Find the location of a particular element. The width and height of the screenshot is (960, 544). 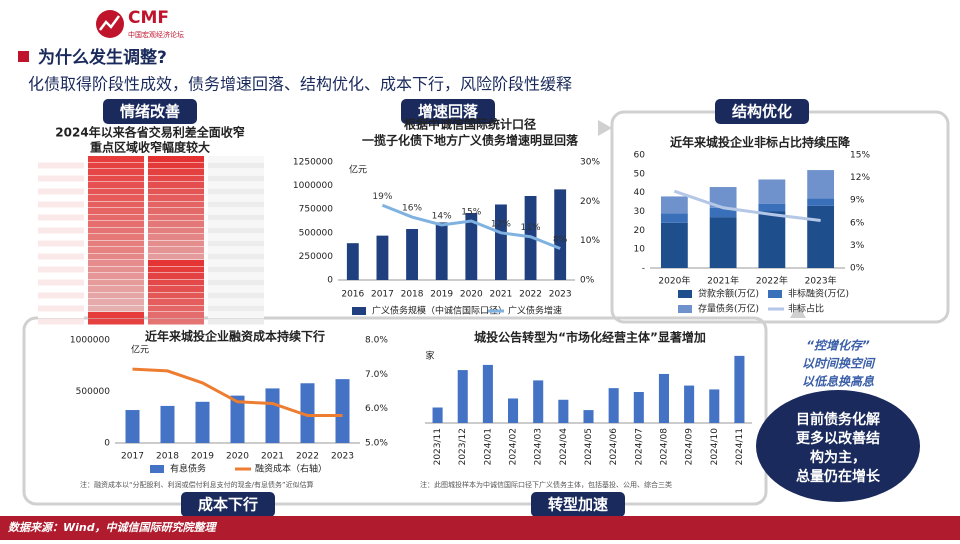

x-tick-label: 2024/09 is located at coordinates (690, 447).